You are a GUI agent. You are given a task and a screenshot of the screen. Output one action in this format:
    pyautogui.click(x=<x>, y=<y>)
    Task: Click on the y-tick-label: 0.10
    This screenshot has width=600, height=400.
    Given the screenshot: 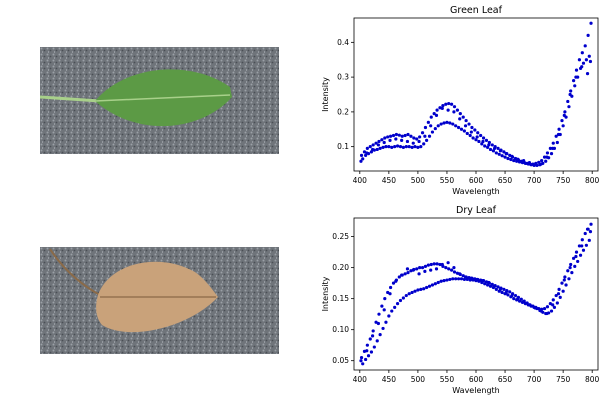 What is the action you would take?
    pyautogui.click(x=340, y=329)
    